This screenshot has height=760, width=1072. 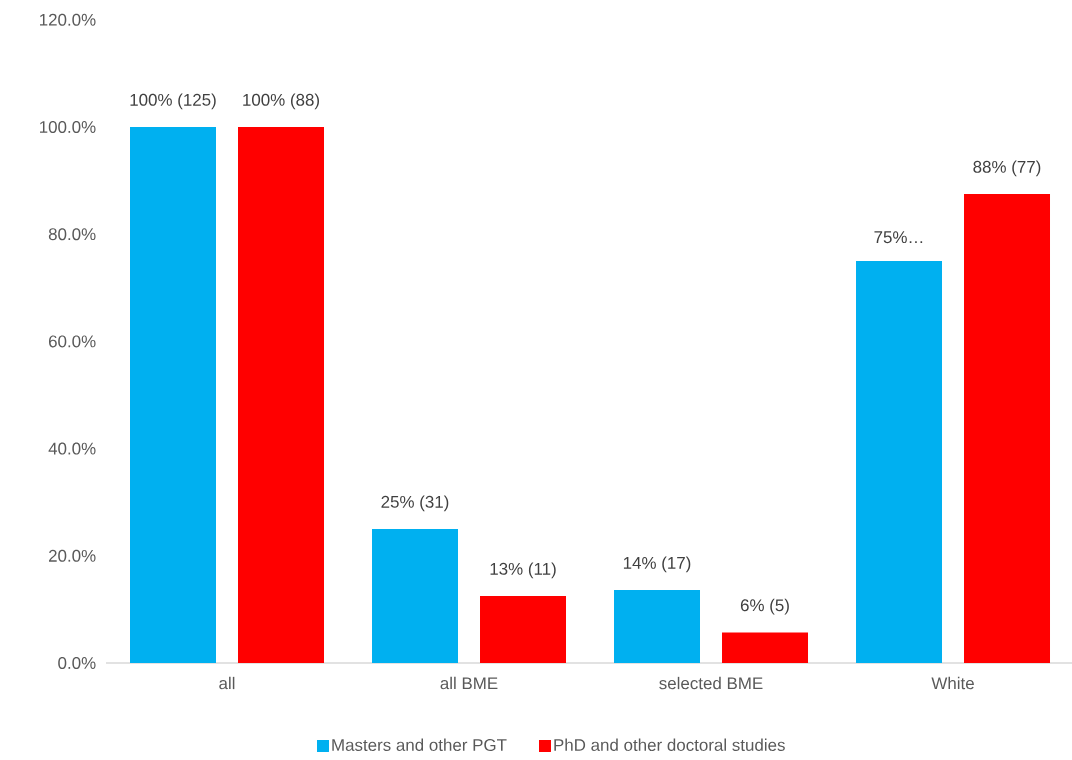 What do you see at coordinates (415, 503) in the screenshot?
I see `data-label: 25% (31)` at bounding box center [415, 503].